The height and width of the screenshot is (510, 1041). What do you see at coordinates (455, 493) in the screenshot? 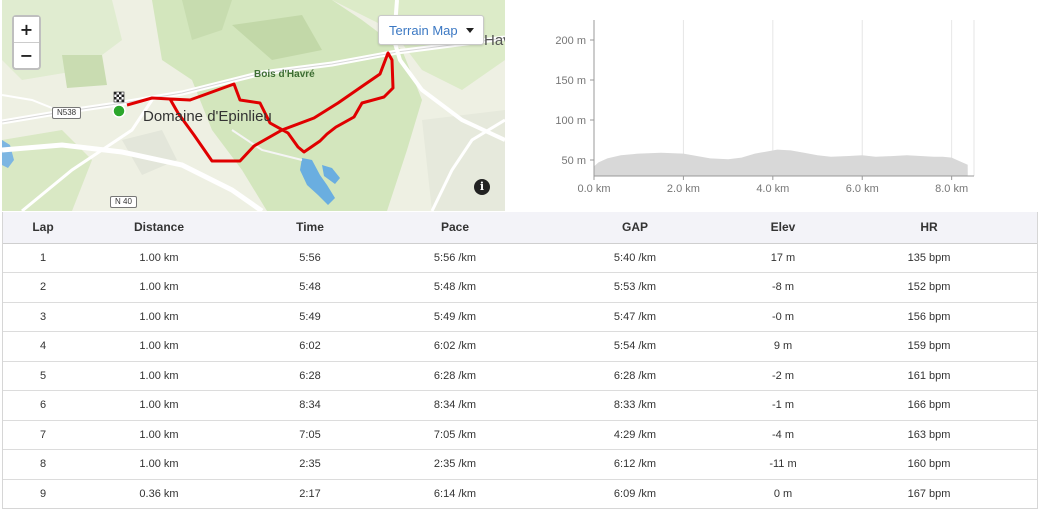
I see `cell-pace: 6:14 /km` at bounding box center [455, 493].